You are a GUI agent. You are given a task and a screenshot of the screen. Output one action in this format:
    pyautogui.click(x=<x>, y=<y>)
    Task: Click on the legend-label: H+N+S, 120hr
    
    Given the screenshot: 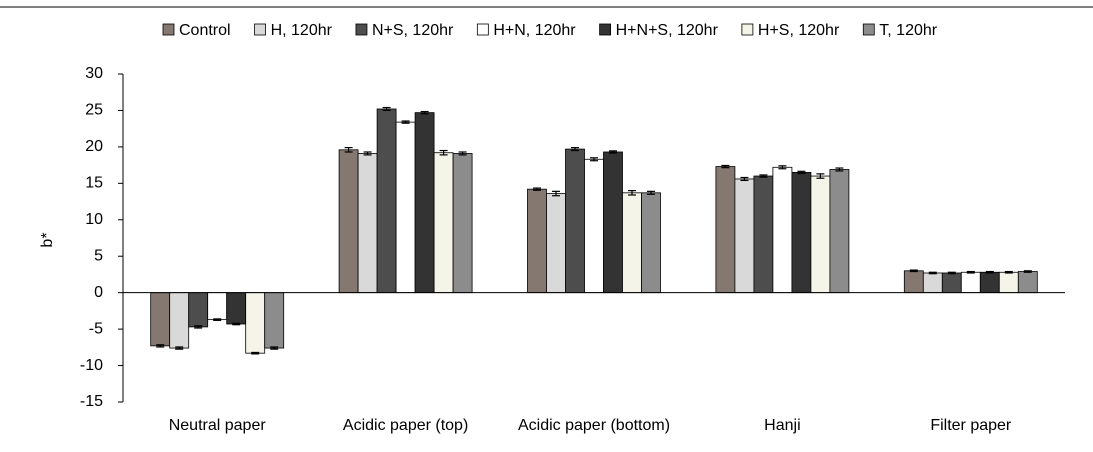 What is the action you would take?
    pyautogui.click(x=667, y=30)
    